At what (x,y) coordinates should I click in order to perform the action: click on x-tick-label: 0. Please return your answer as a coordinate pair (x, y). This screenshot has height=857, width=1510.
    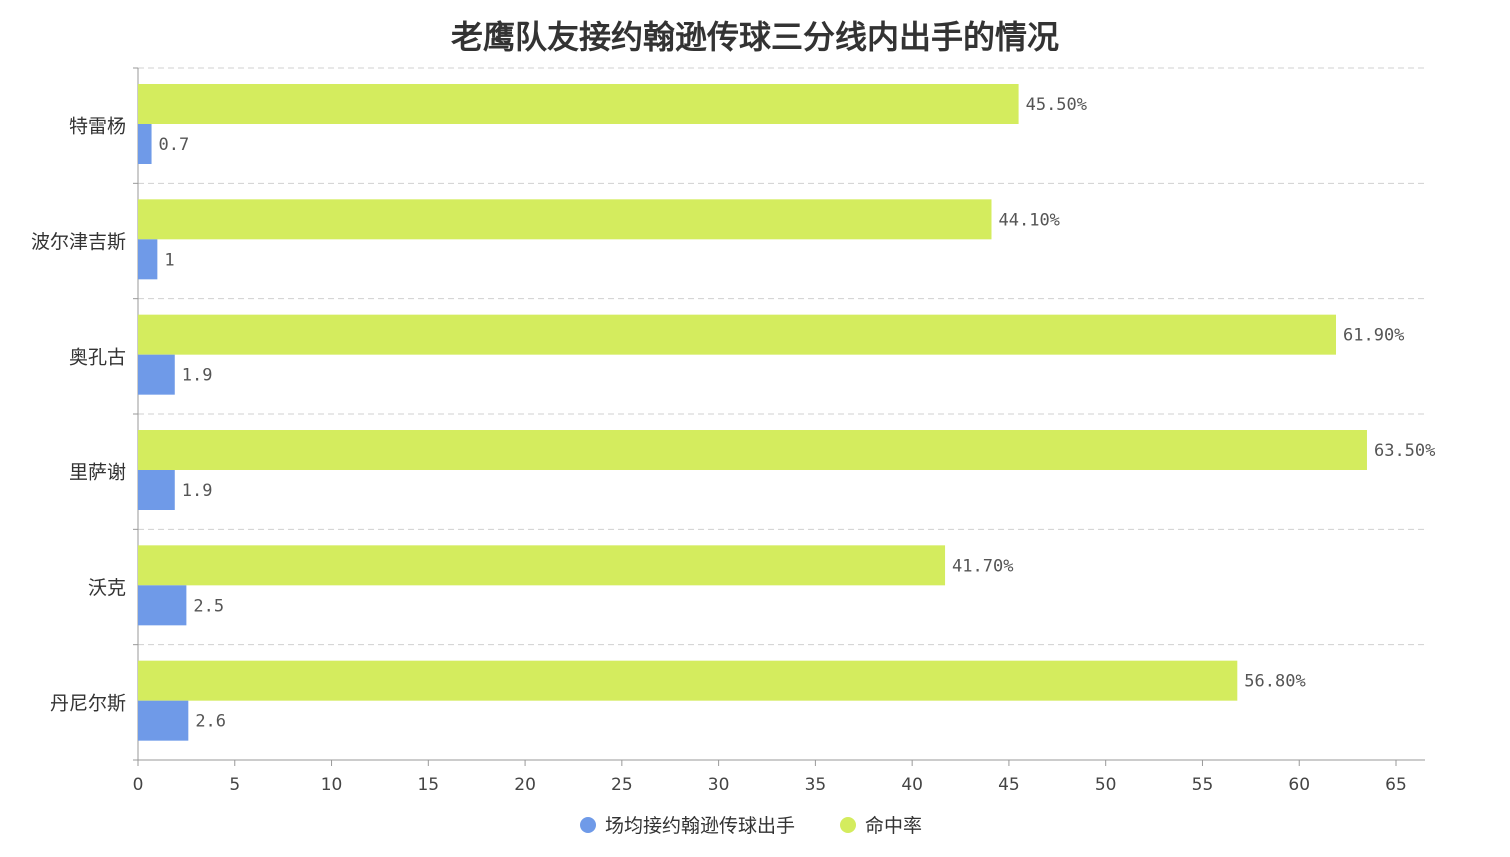
    Looking at the image, I should click on (138, 785).